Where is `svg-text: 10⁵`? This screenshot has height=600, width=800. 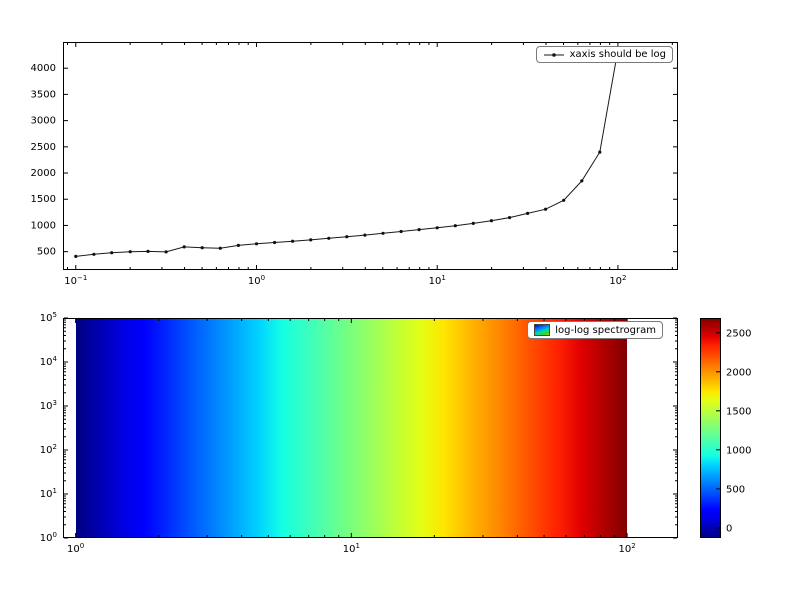 svg-text: 10⁵ is located at coordinates (48, 317).